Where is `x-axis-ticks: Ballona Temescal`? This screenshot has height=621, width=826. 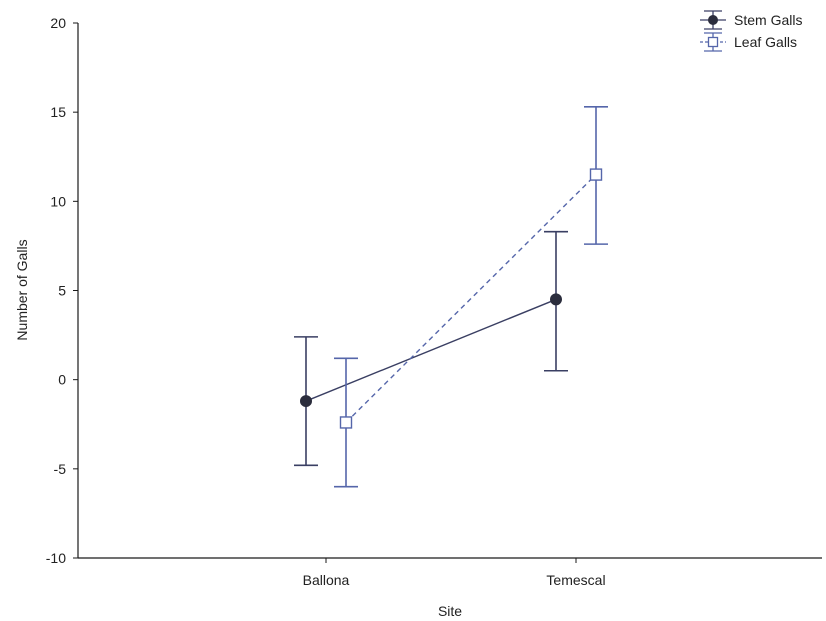
x-axis-ticks: Ballona Temescal is located at coordinates (454, 573).